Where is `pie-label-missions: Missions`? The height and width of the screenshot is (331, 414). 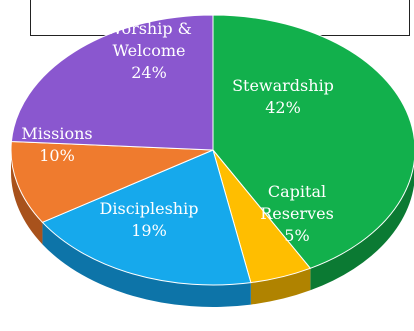
pie-label-missions: Missions is located at coordinates (56, 133).